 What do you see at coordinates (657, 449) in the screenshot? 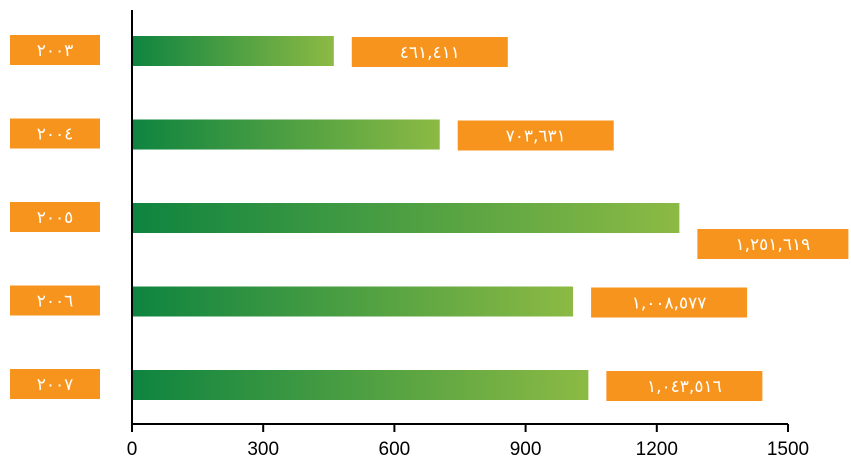
I see `x-tick-label: 1200` at bounding box center [657, 449].